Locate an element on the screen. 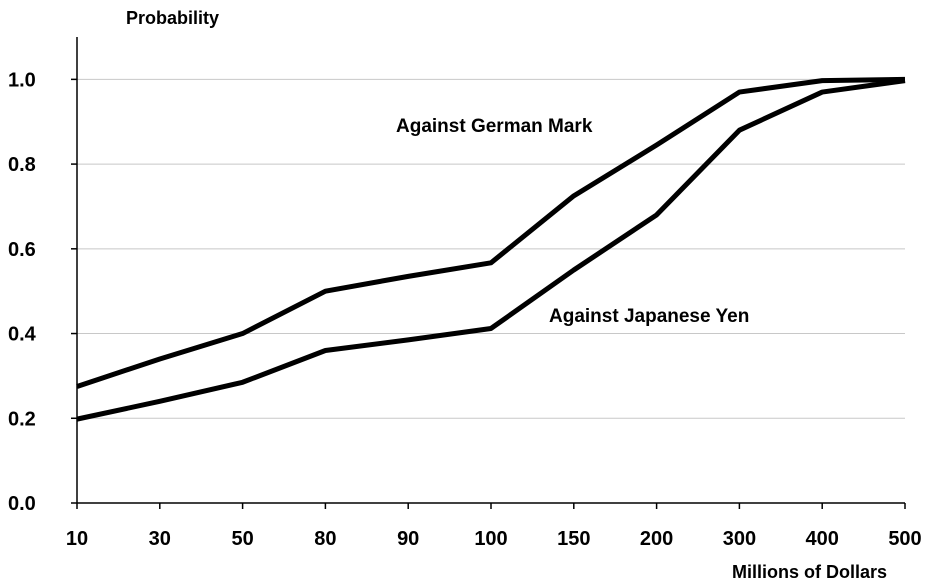 The height and width of the screenshot is (585, 932). x-tick-label: 100 is located at coordinates (490, 539).